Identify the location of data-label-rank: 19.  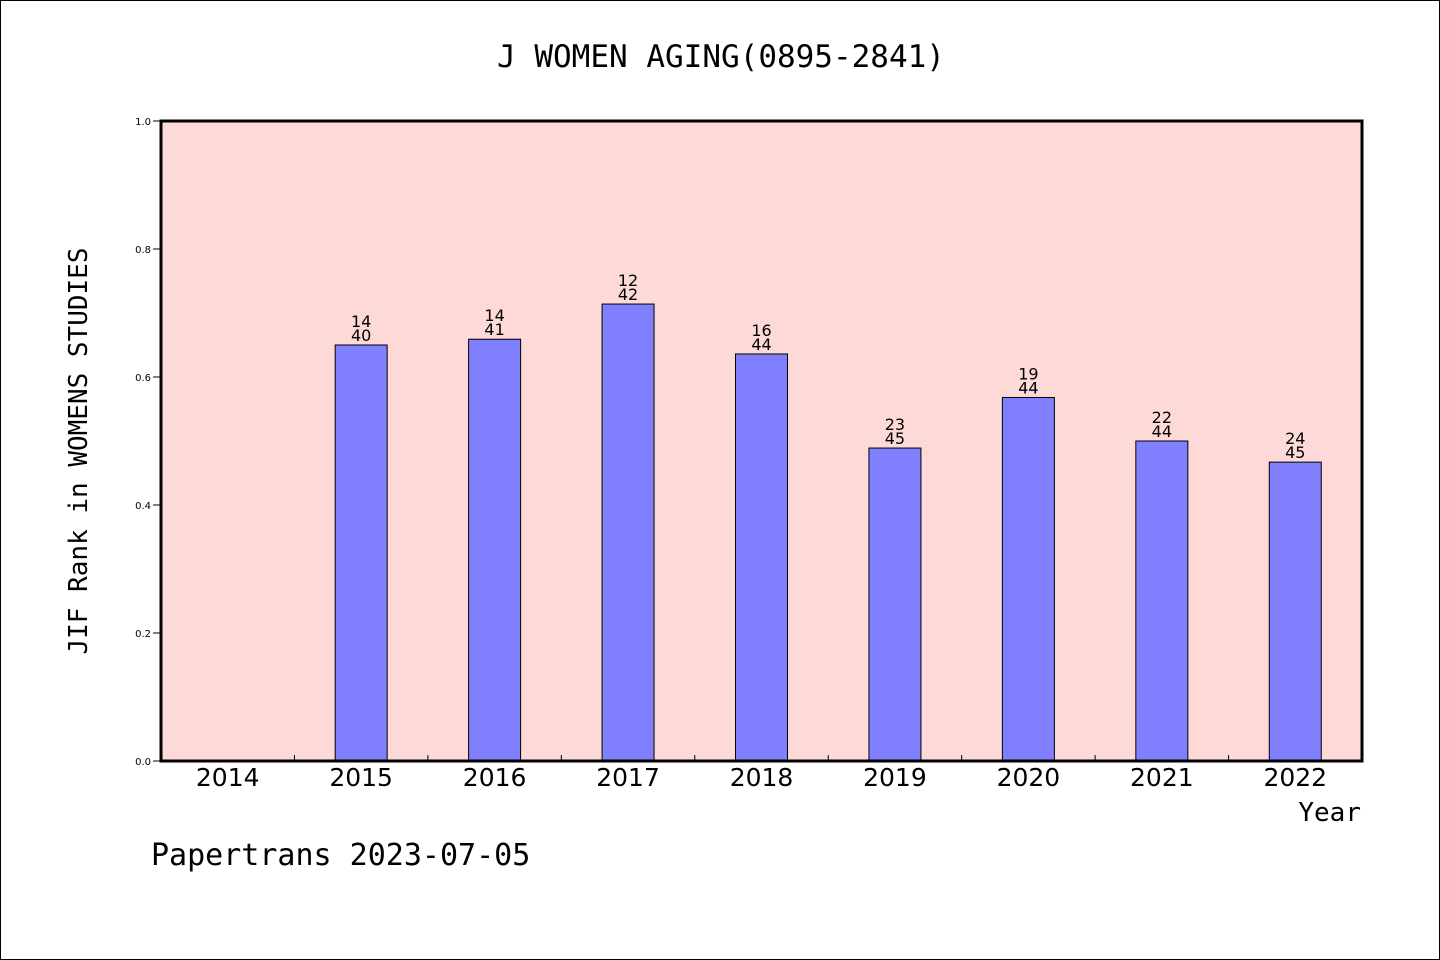
(1028, 373).